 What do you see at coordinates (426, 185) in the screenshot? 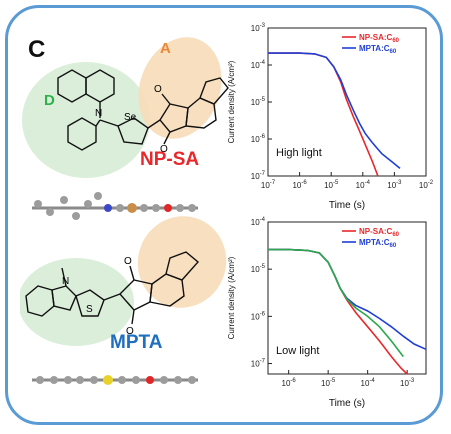
I see `x-tick-label: 10⁻²` at bounding box center [426, 185].